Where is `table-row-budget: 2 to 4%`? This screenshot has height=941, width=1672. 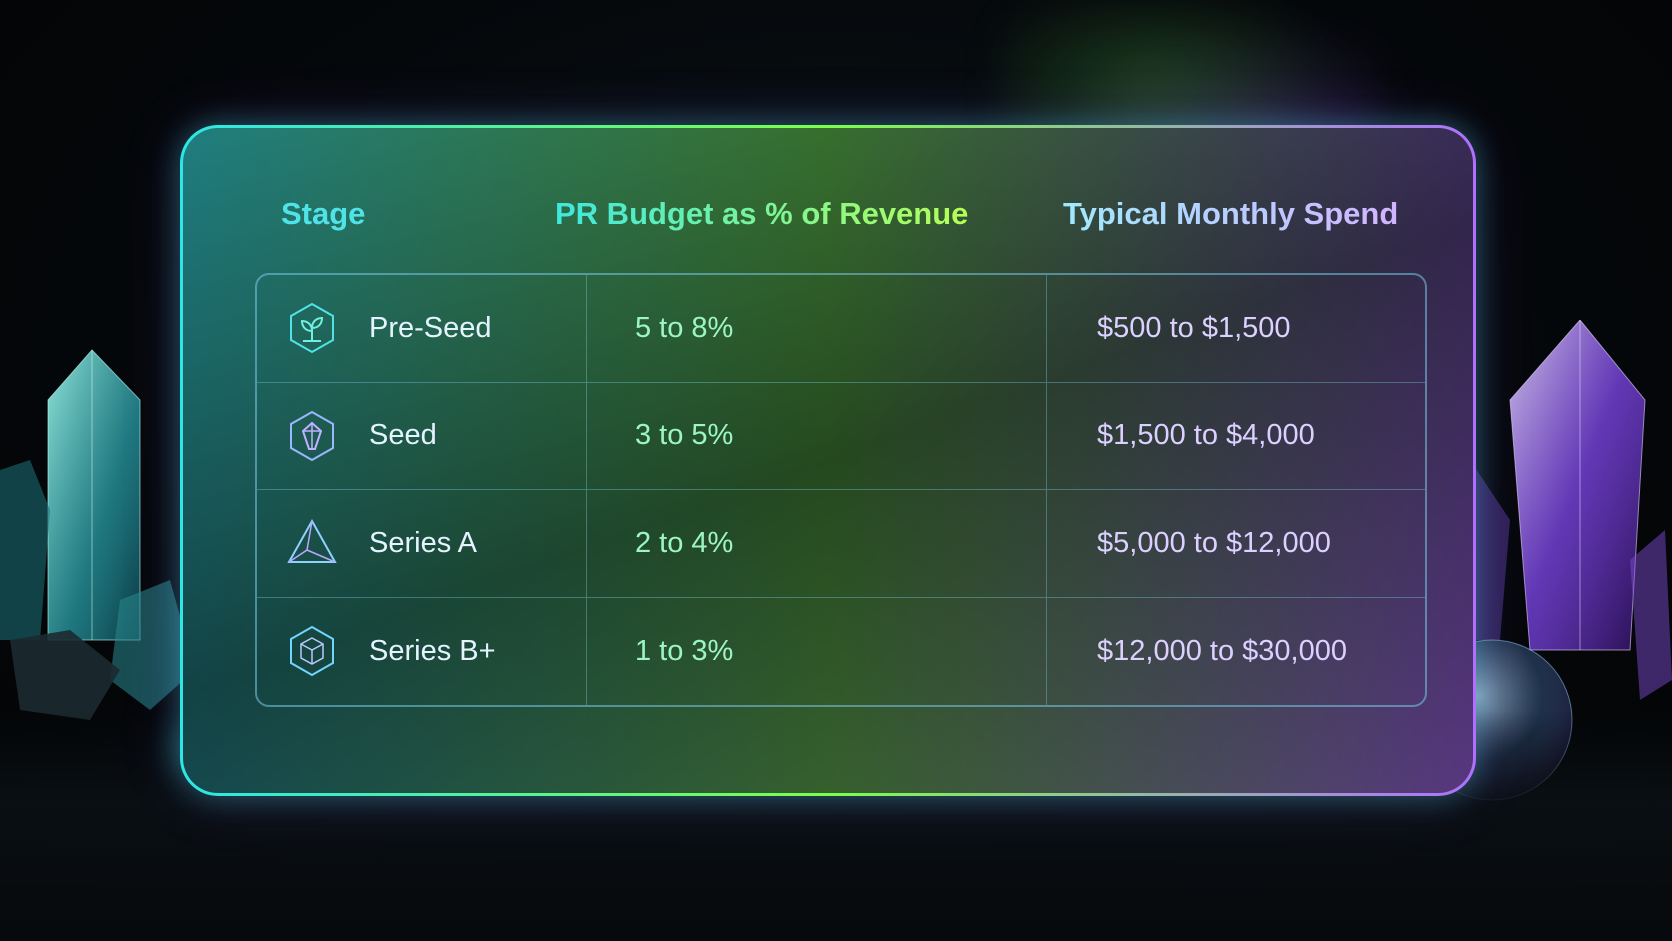 table-row-budget: 2 to 4% is located at coordinates (817, 544).